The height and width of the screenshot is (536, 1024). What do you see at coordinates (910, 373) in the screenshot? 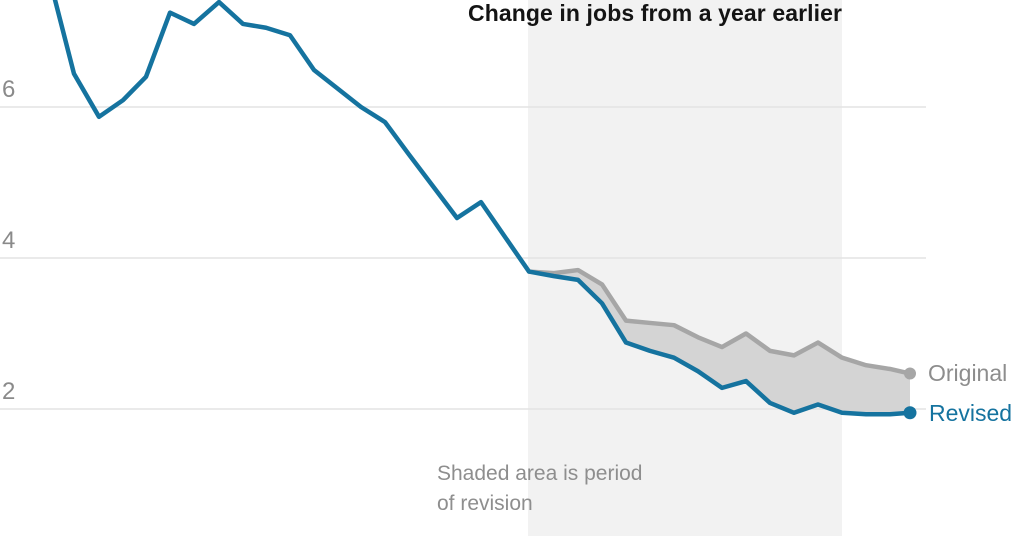
I see `original-endpoint-dot` at bounding box center [910, 373].